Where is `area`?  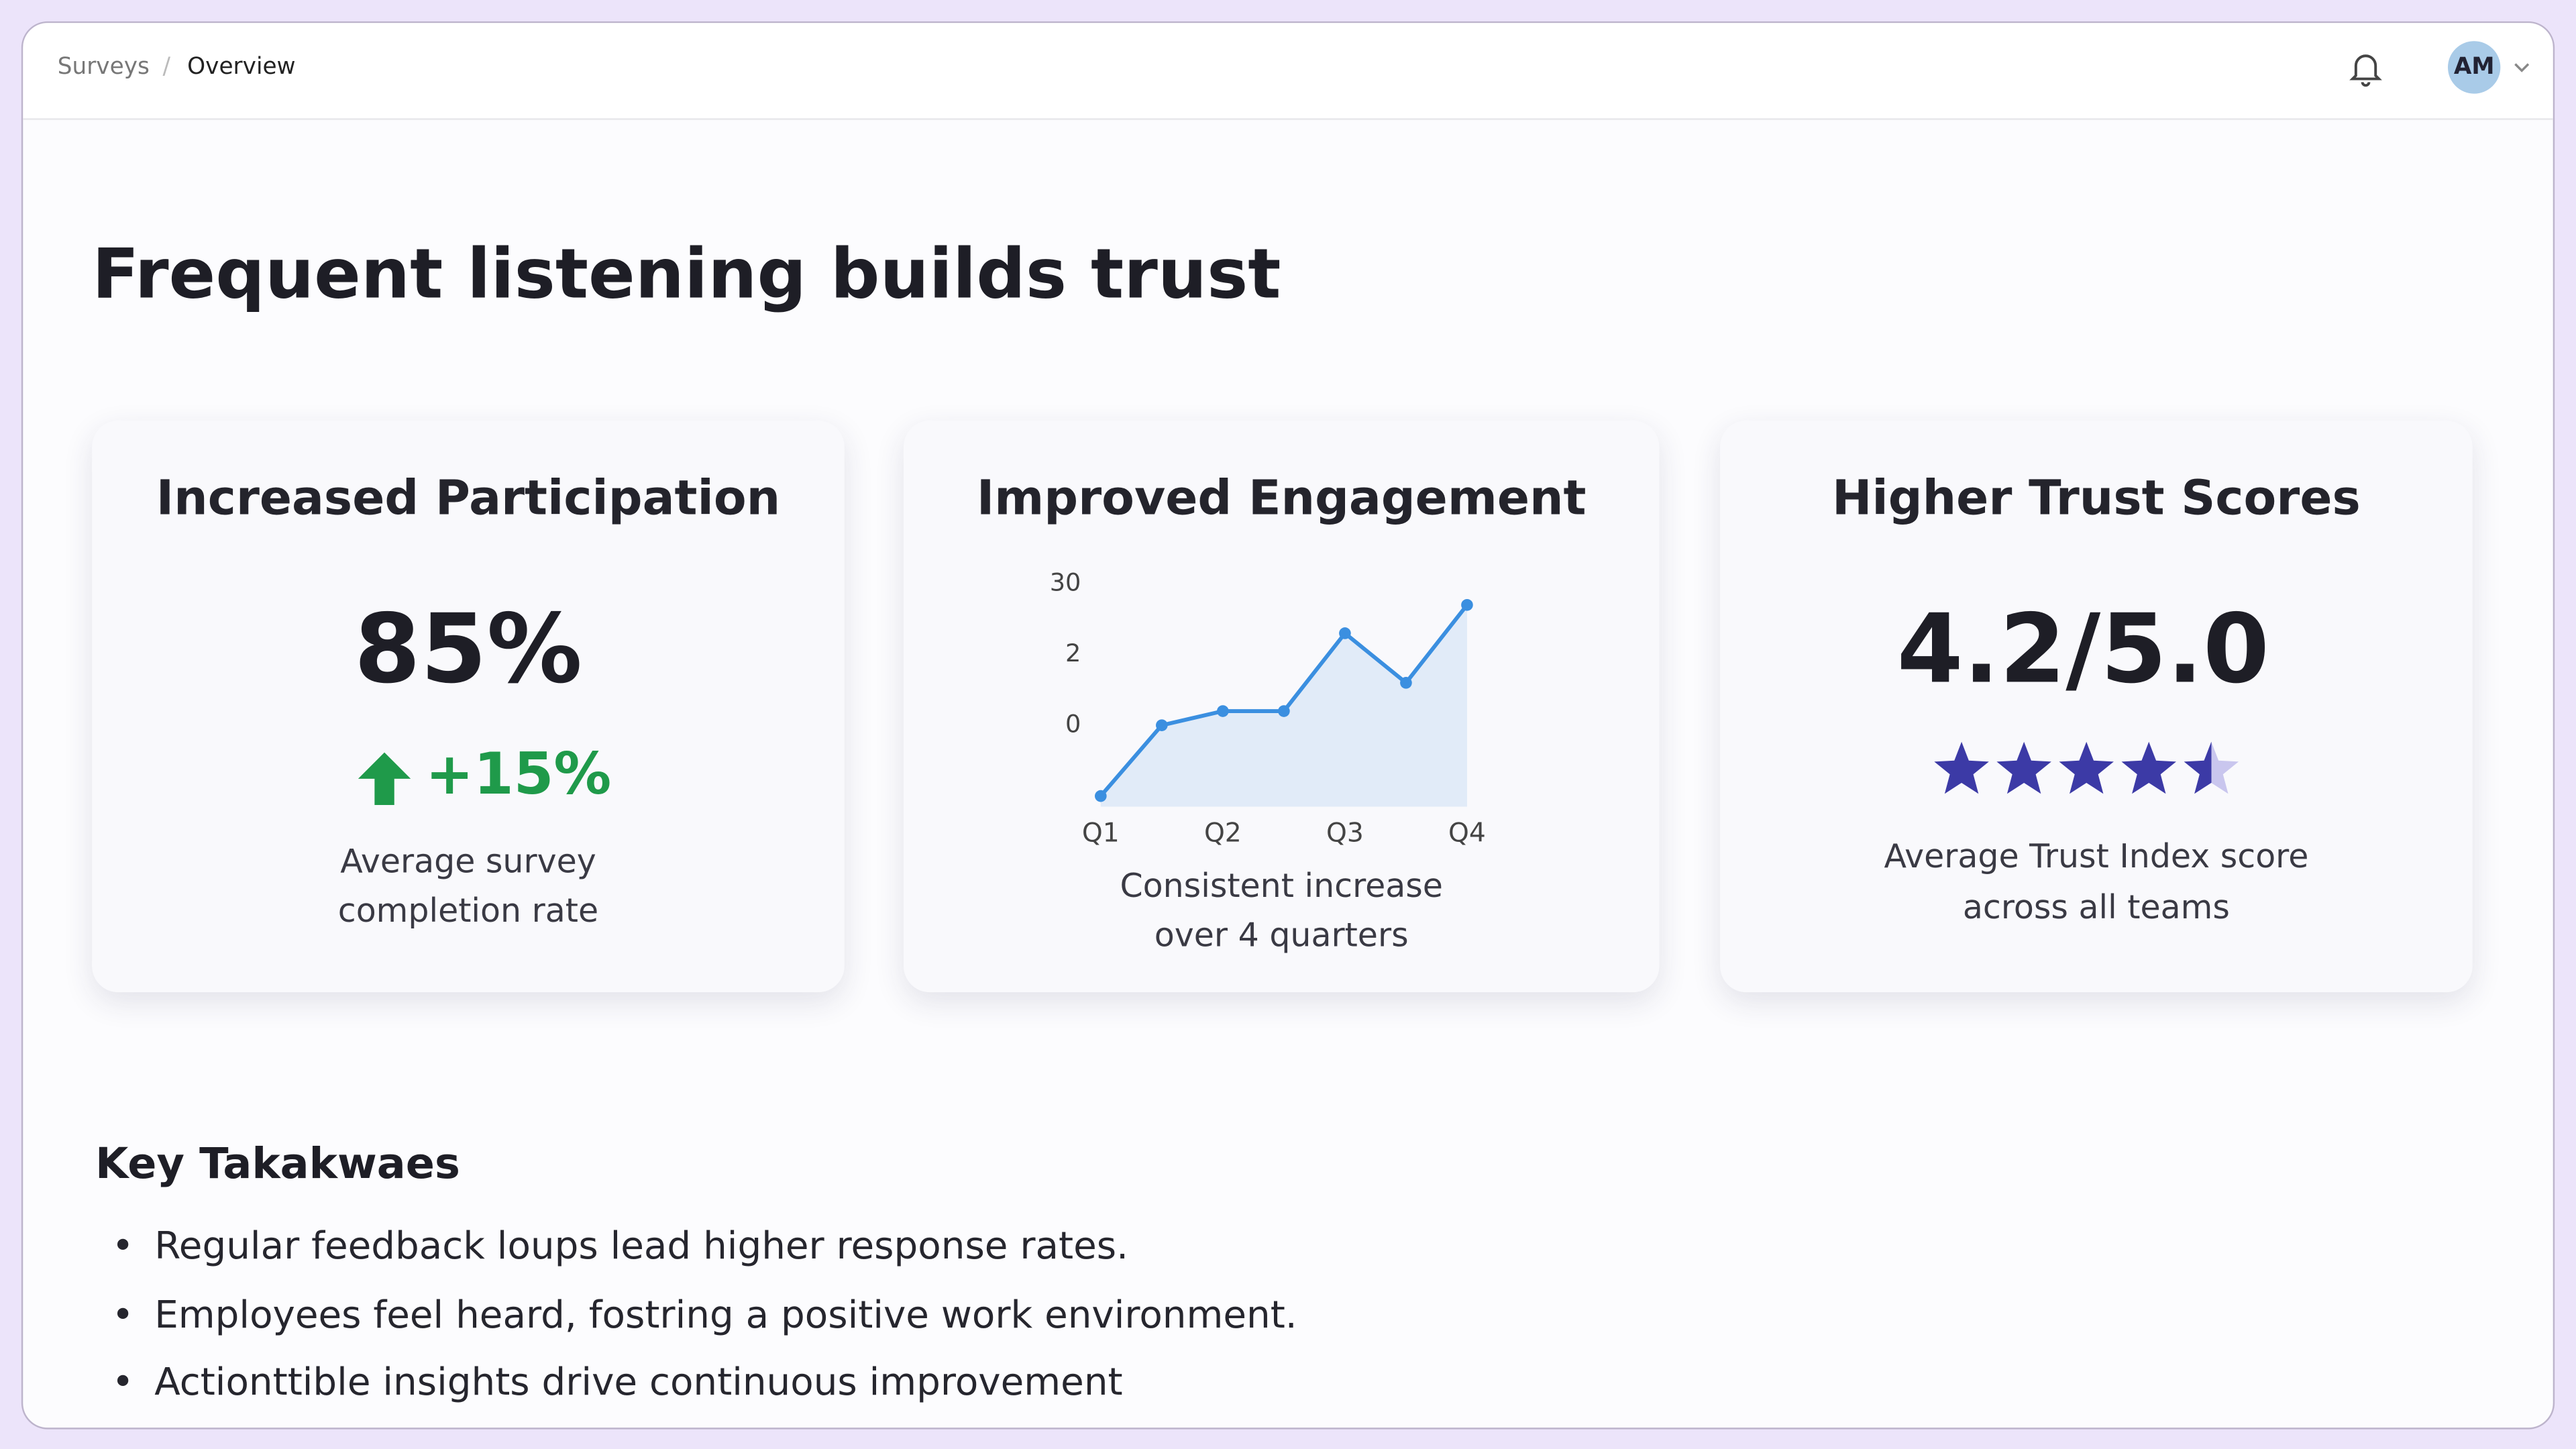
area is located at coordinates (1283, 705).